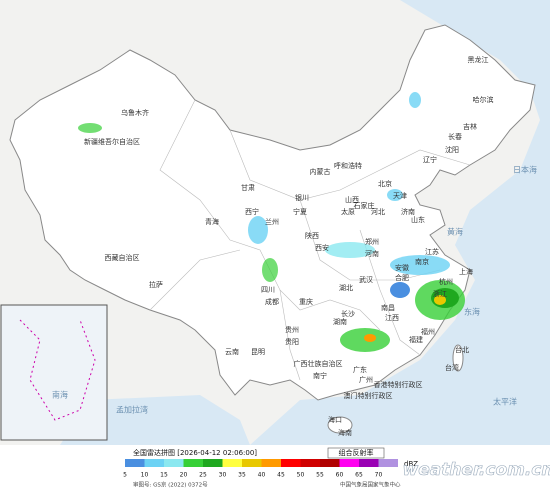  Describe the element at coordinates (346, 287) in the screenshot. I see `map-label: 湖北` at that location.